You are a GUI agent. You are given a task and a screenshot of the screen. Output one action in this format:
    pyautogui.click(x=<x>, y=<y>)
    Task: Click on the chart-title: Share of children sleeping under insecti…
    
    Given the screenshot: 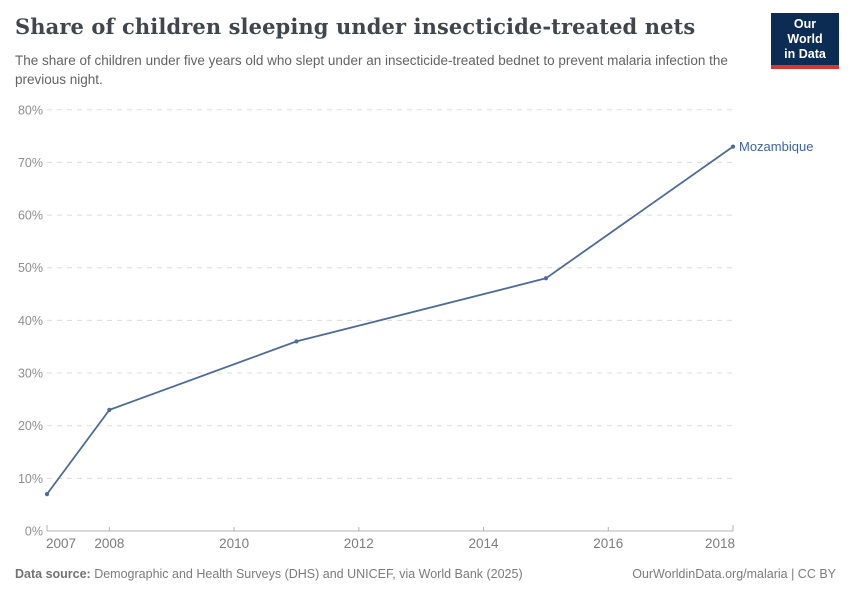 What is the action you would take?
    pyautogui.click(x=355, y=26)
    